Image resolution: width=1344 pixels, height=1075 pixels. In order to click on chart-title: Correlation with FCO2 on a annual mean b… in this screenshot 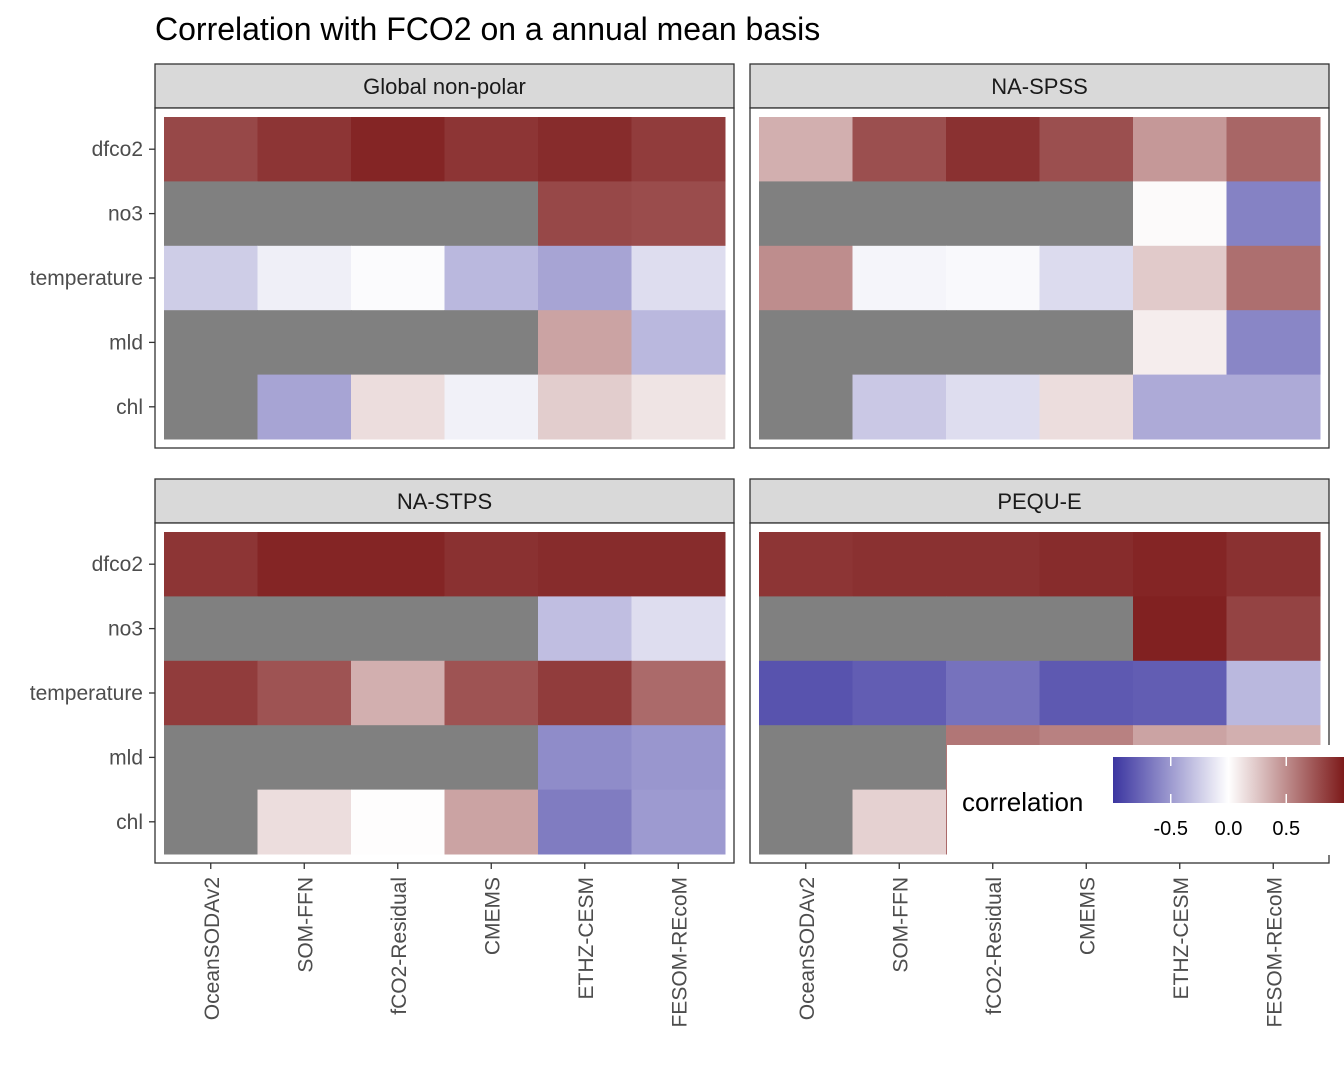, I will do `click(487, 29)`.